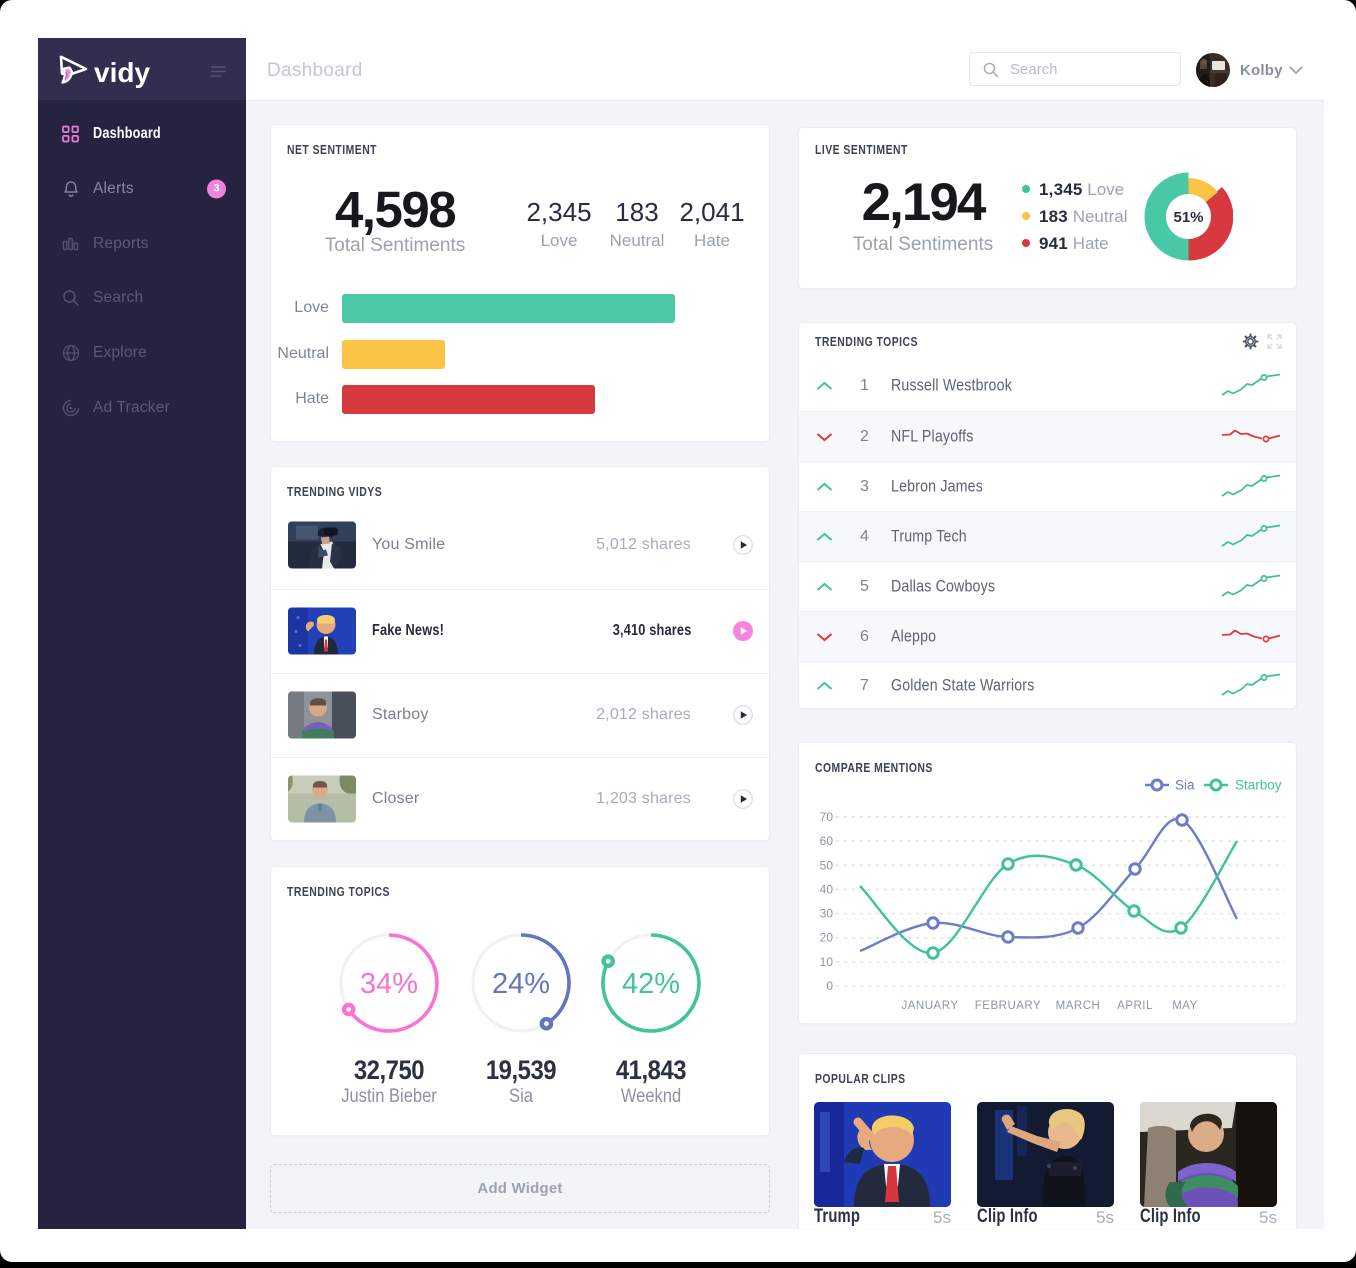  I want to click on svg-text: 42%, so click(651, 984).